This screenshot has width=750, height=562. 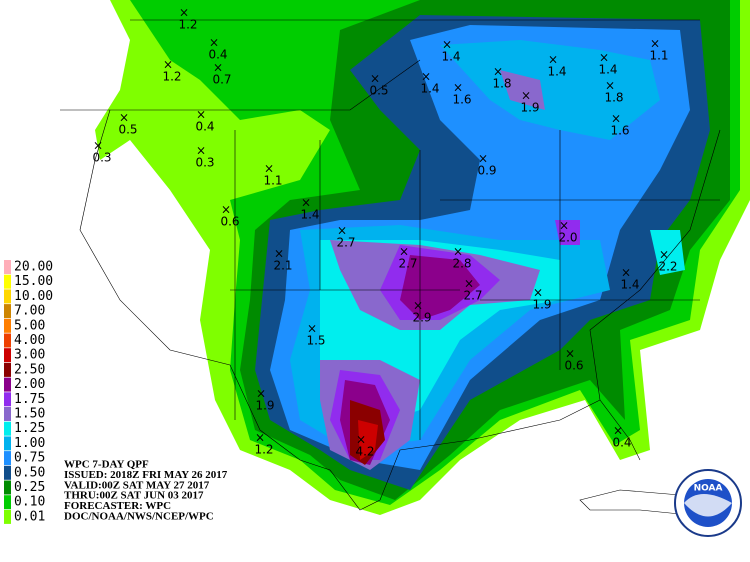 What do you see at coordinates (33, 267) in the screenshot?
I see `legend-label: 20.00` at bounding box center [33, 267].